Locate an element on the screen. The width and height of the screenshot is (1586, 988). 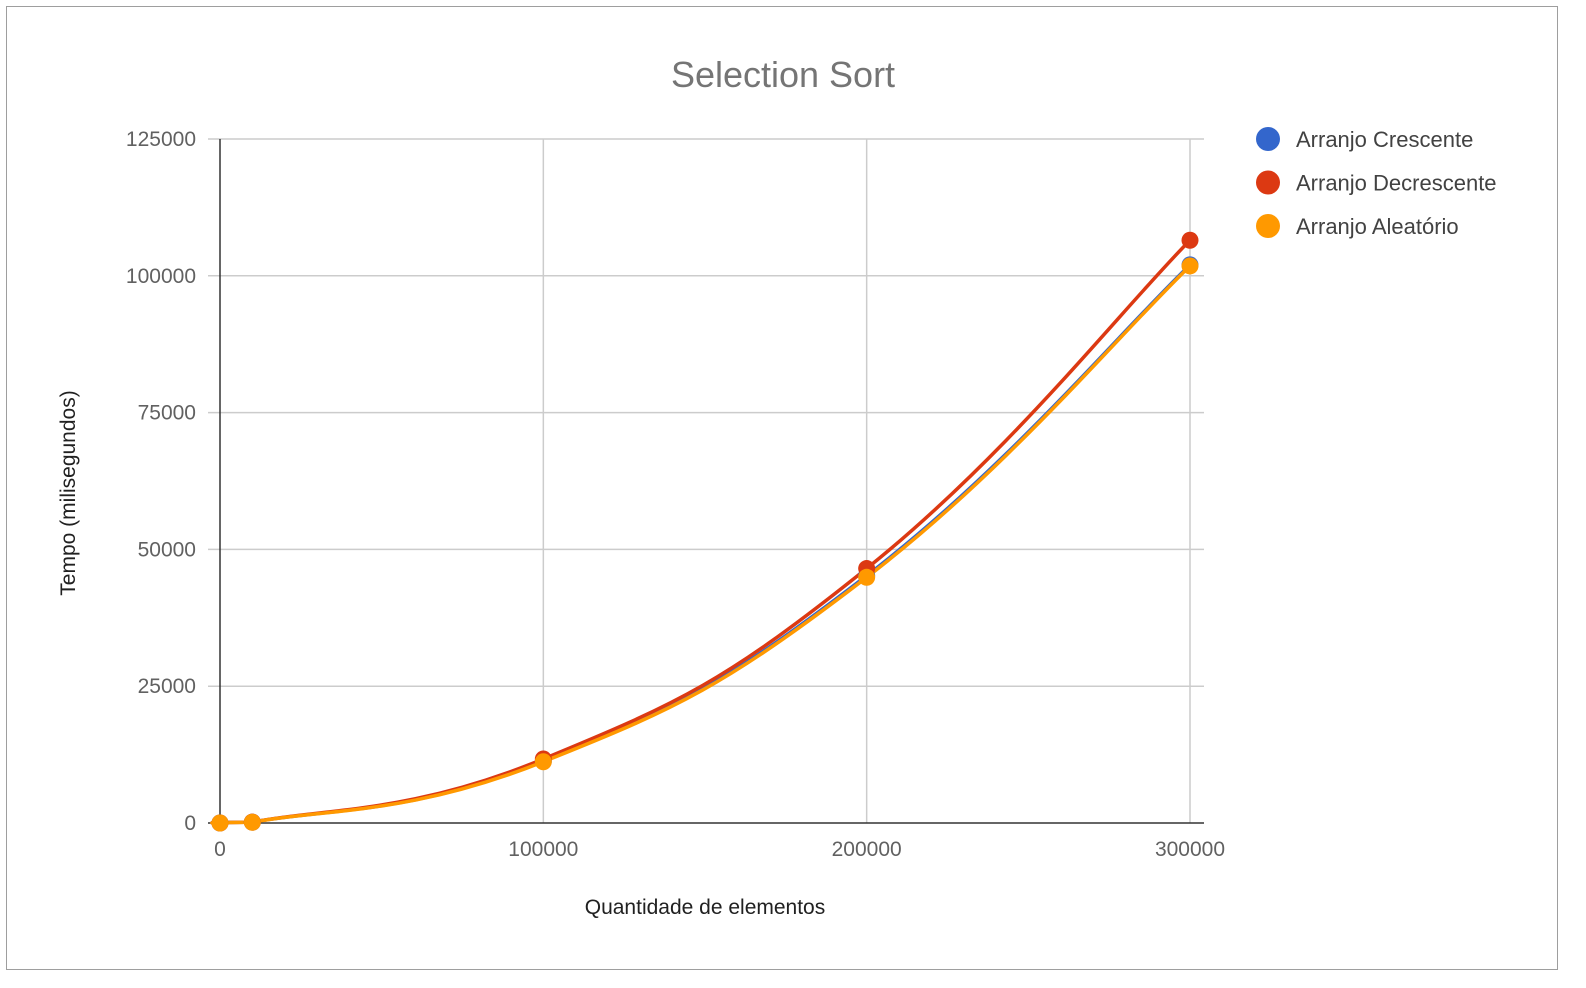
y-tick-label: 25000 is located at coordinates (167, 686).